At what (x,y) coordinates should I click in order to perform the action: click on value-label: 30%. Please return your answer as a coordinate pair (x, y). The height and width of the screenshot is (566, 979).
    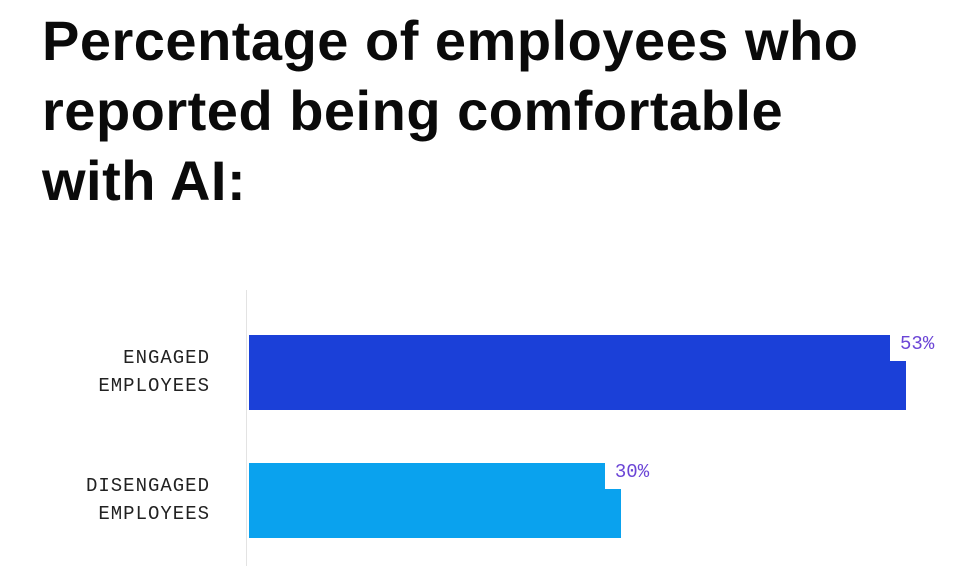
    Looking at the image, I should click on (629, 474).